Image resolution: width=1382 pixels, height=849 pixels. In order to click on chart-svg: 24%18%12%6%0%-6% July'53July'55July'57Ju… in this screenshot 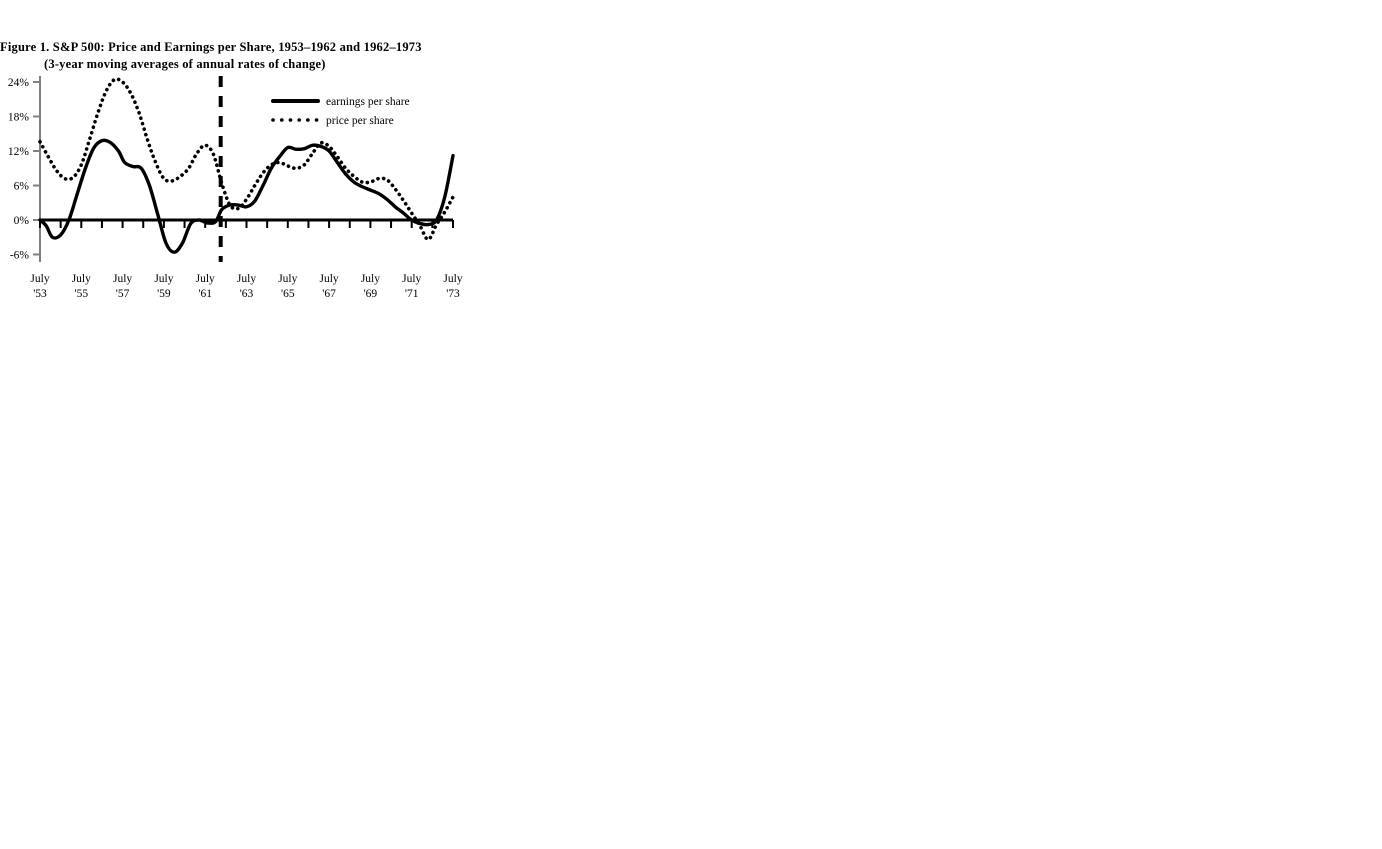, I will do `click(235, 188)`.